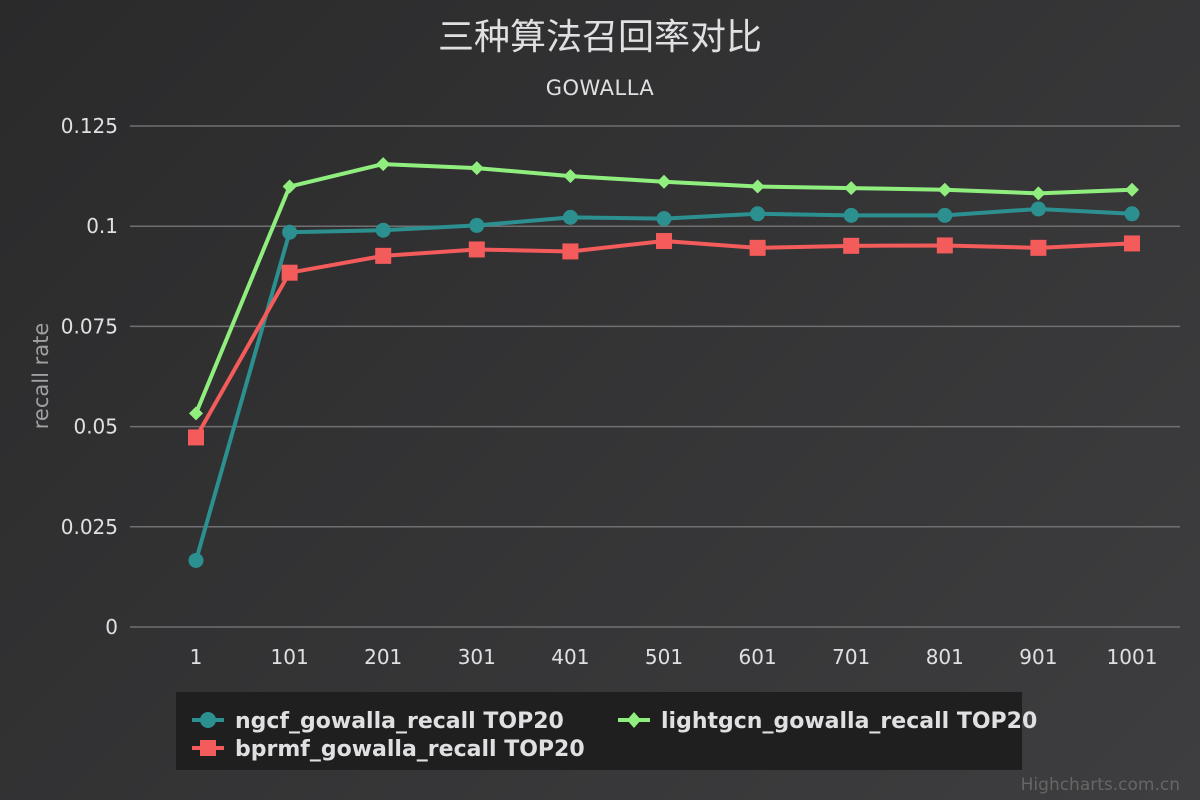  Describe the element at coordinates (570, 657) in the screenshot. I see `x-tick-label: 401` at that location.